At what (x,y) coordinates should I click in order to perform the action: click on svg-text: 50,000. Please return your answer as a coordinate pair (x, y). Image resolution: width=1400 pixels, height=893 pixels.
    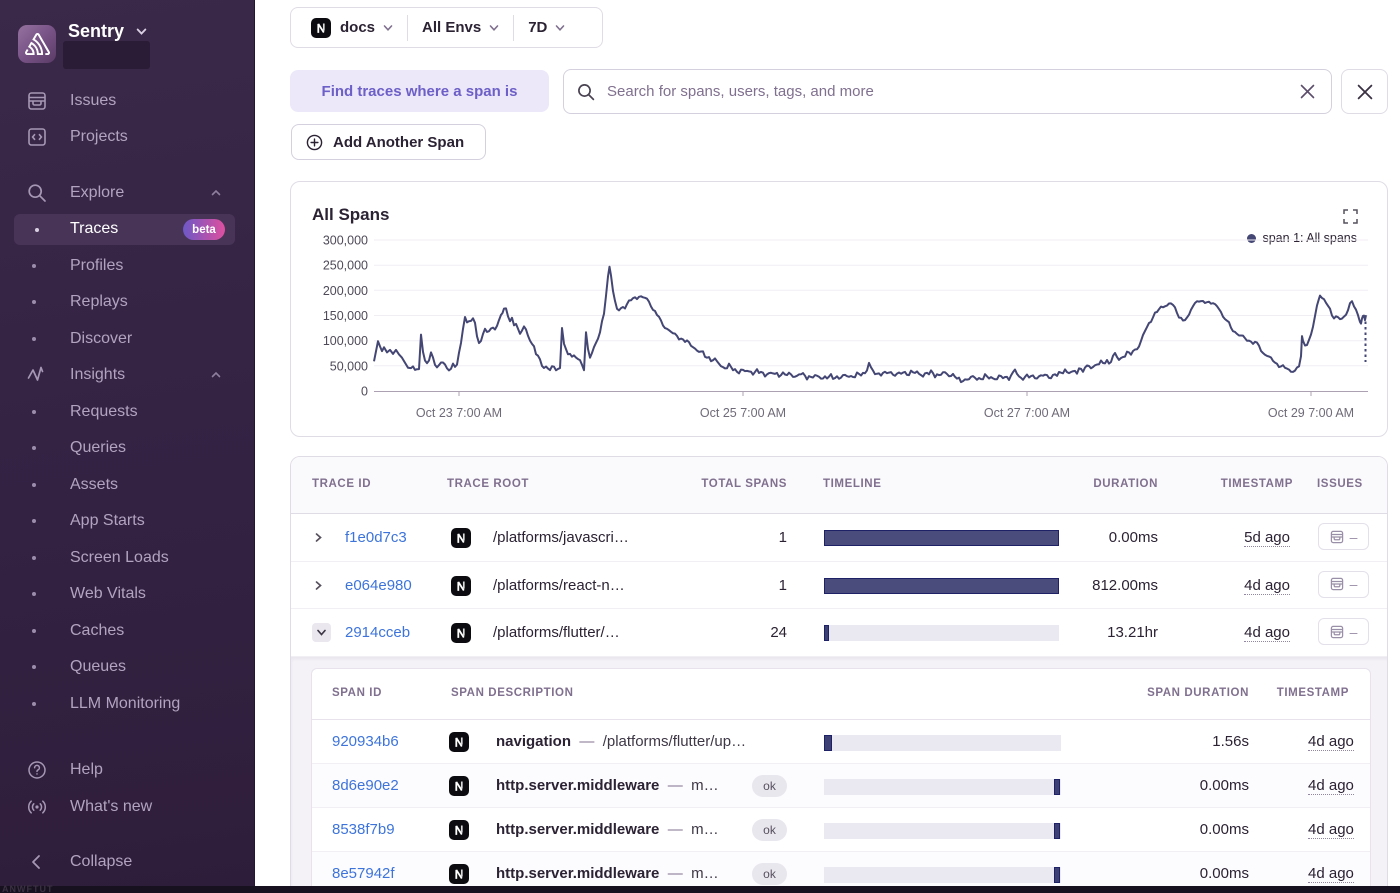
    Looking at the image, I should click on (349, 366).